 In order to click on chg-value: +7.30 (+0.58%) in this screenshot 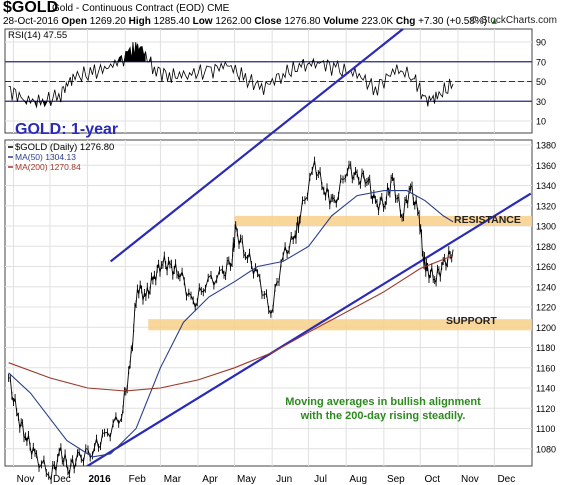, I will do `click(453, 21)`.